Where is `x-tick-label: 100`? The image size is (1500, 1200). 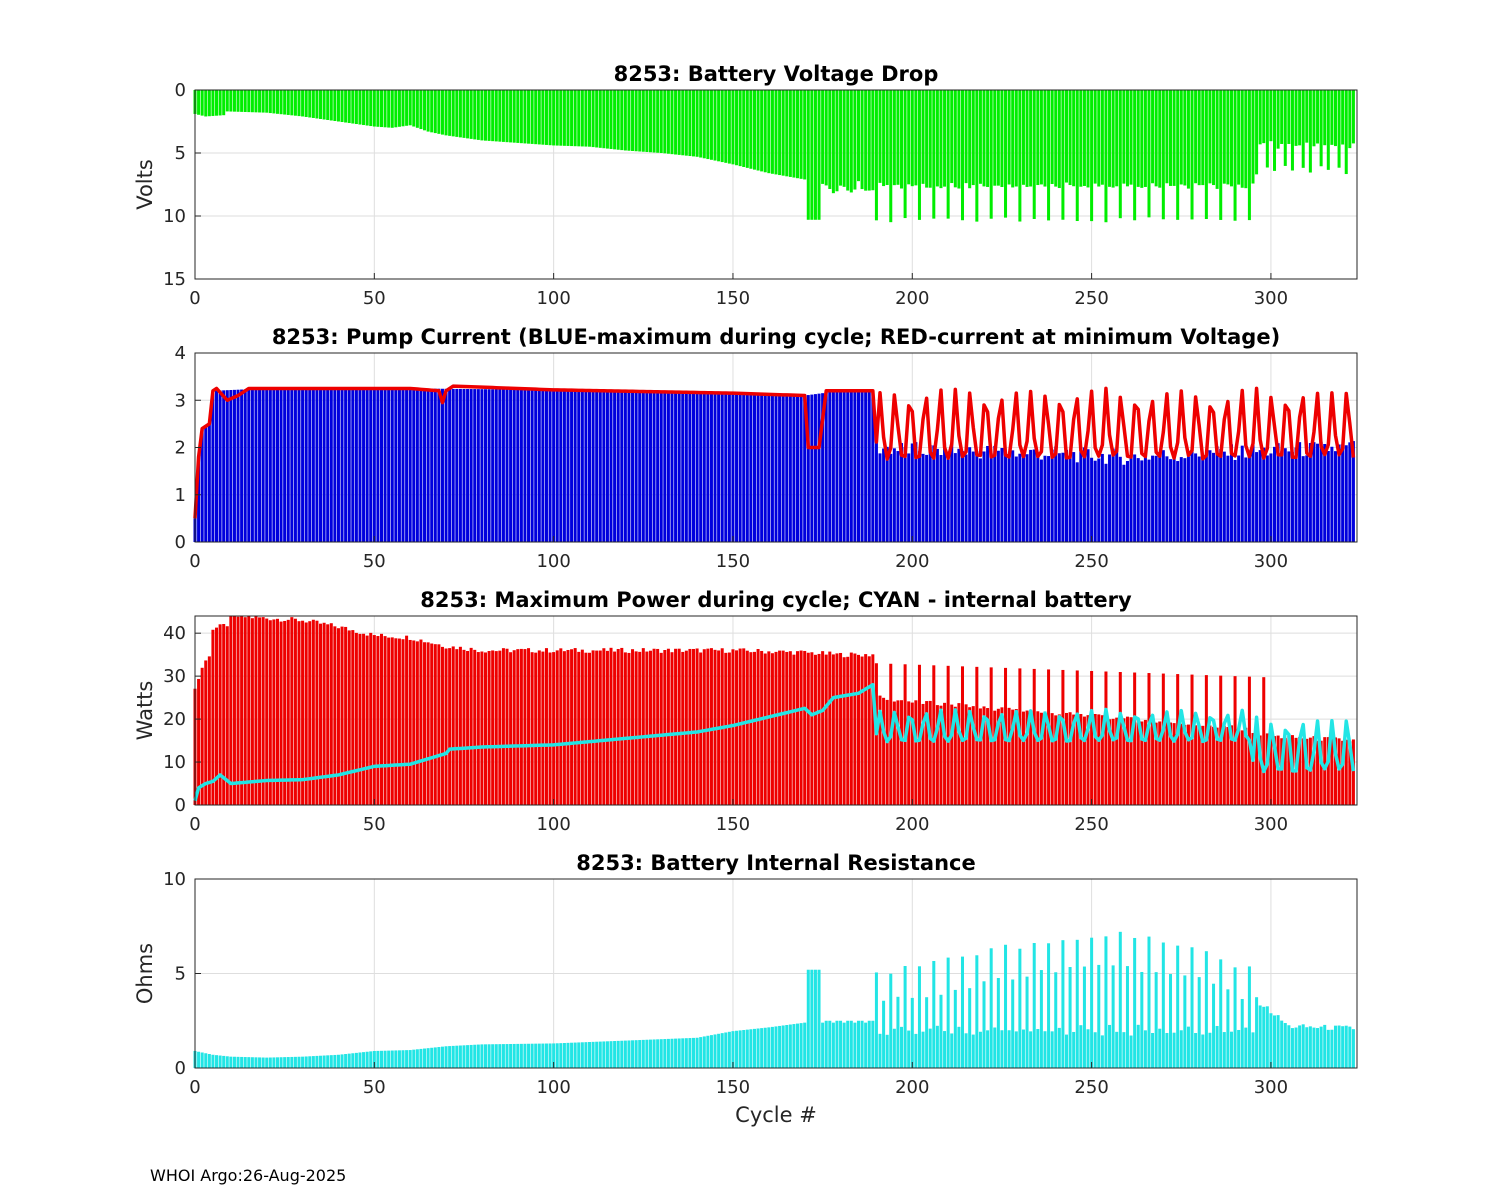 x-tick-label: 100 is located at coordinates (553, 561).